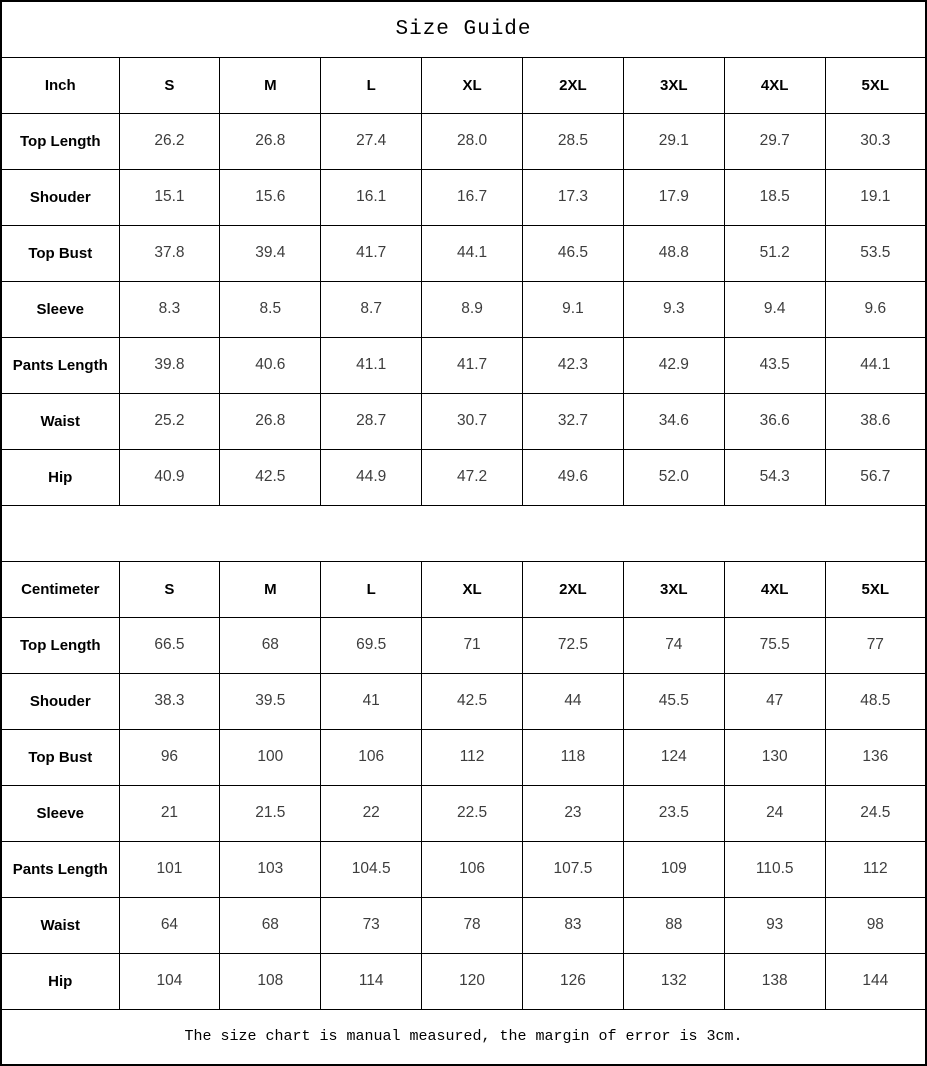  What do you see at coordinates (573, 645) in the screenshot?
I see `value-cell: 72.5` at bounding box center [573, 645].